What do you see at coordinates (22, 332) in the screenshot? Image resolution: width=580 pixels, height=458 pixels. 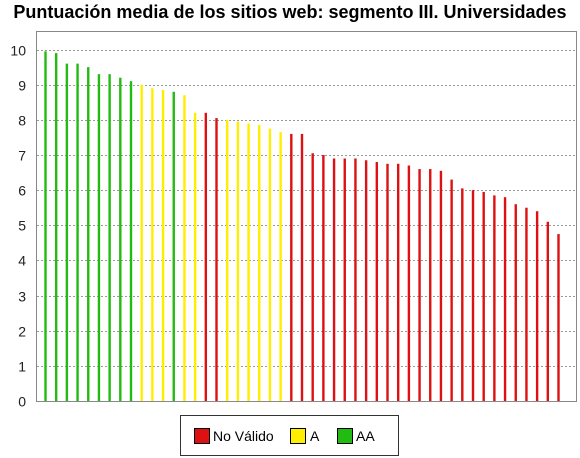 I see `y-tick-label: 2` at bounding box center [22, 332].